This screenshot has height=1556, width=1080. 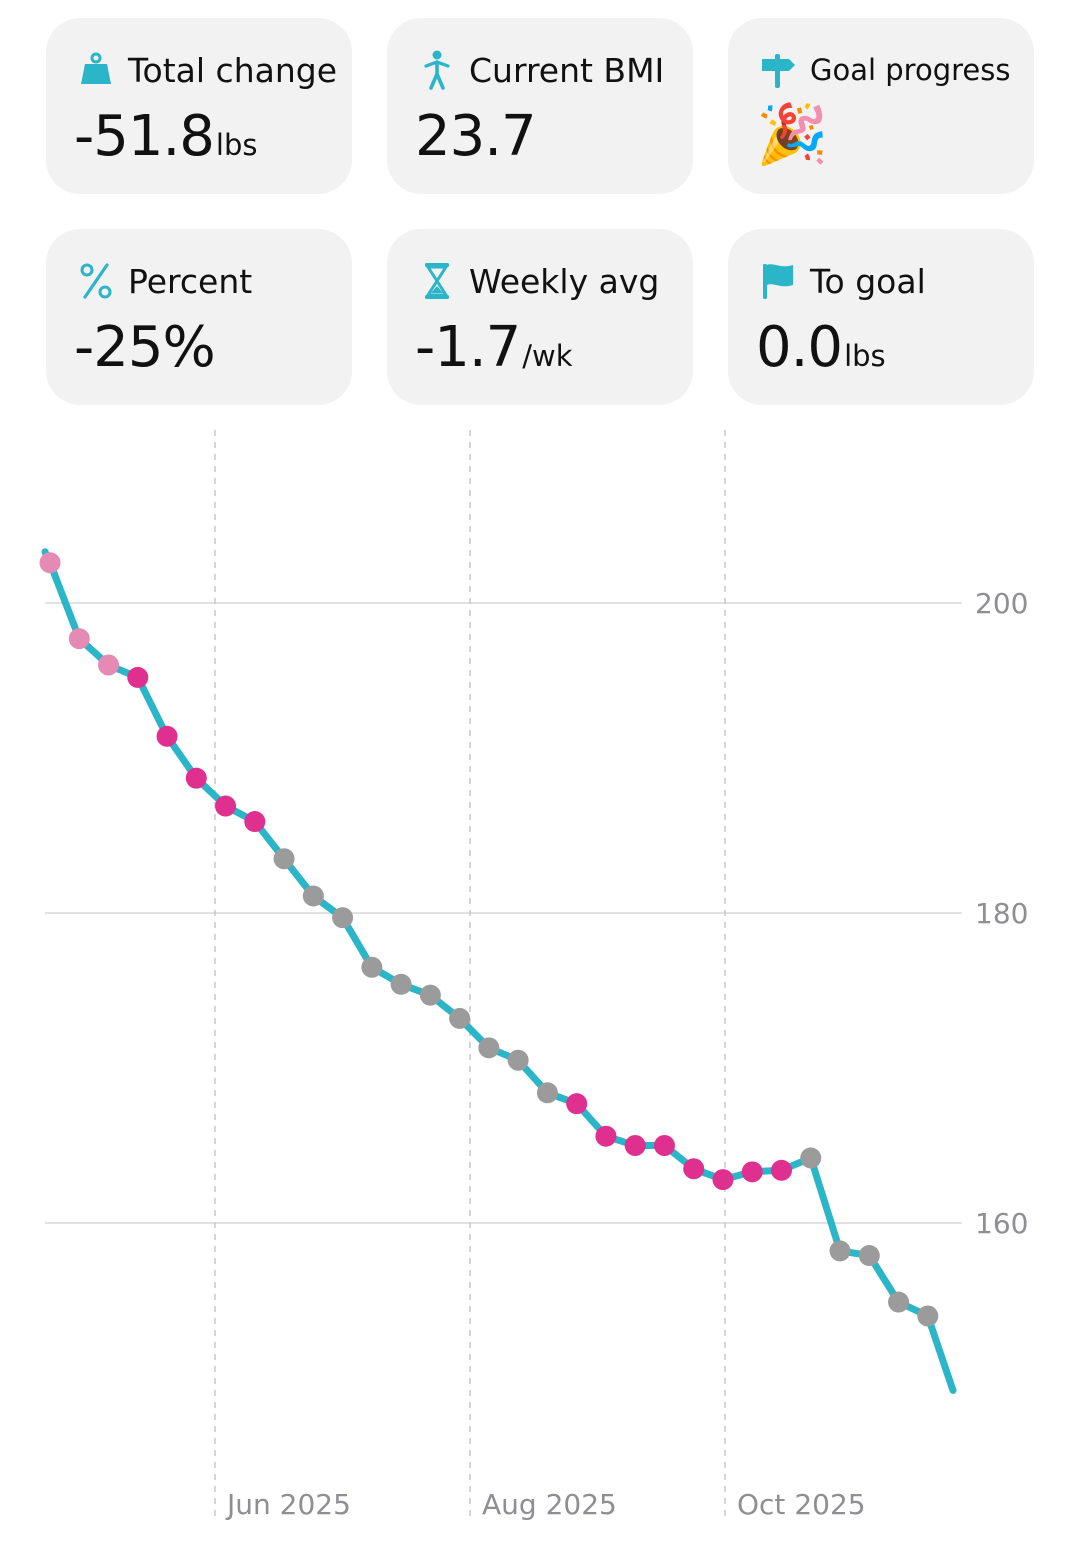 I want to click on card-header: Weekly avg, so click(x=538, y=281).